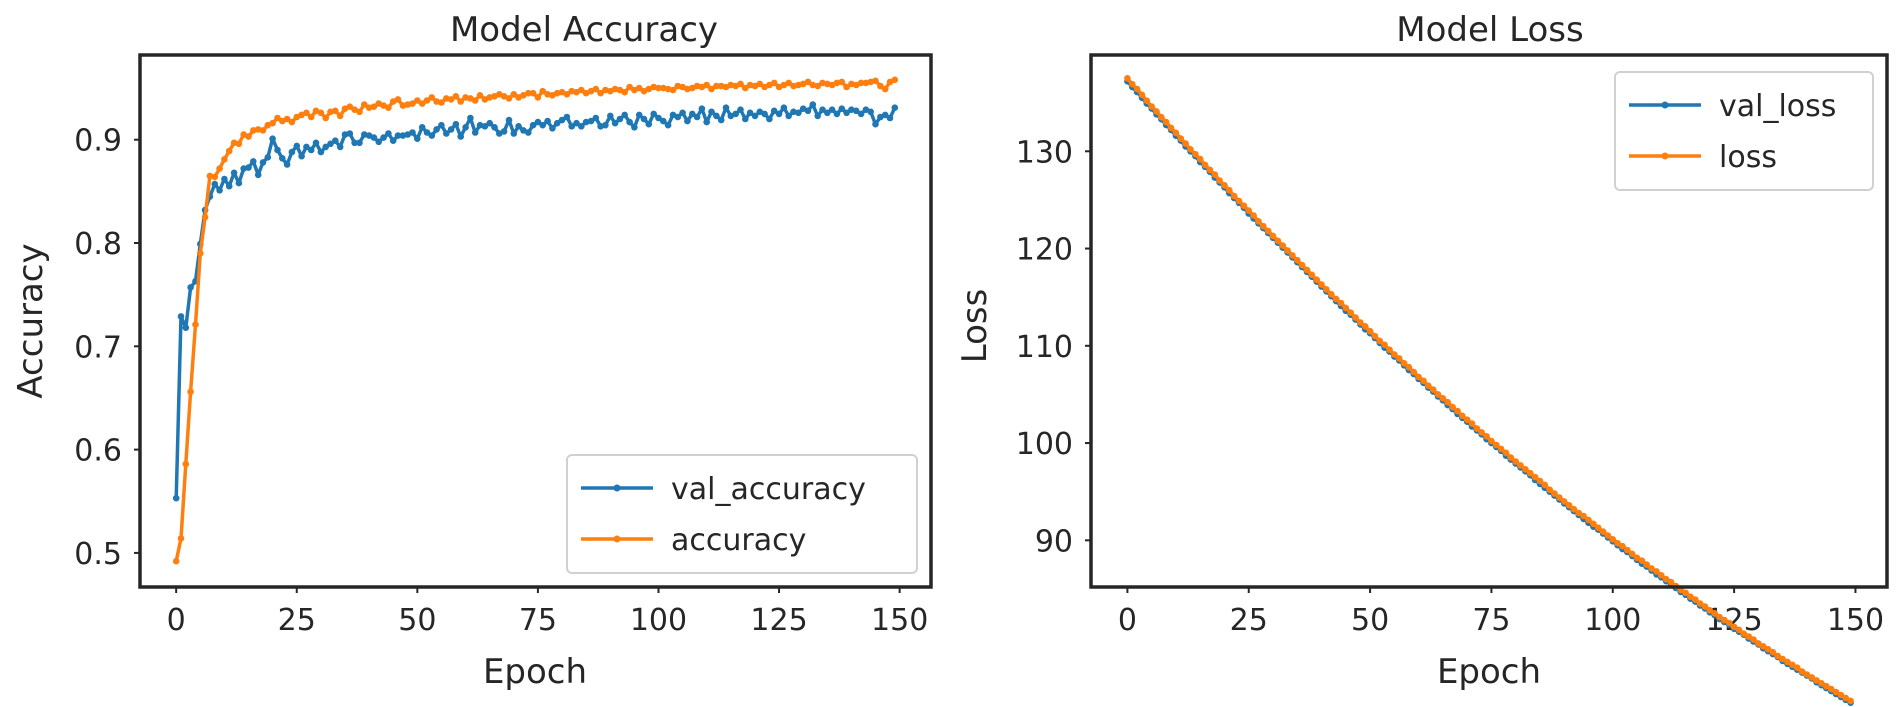 The height and width of the screenshot is (707, 1900). I want to click on y-tick-label: 130, so click(1044, 152).